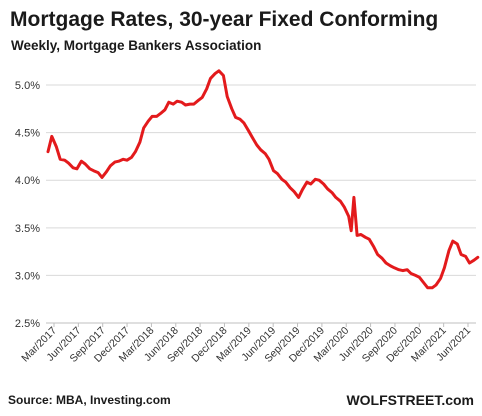 The height and width of the screenshot is (416, 482). Describe the element at coordinates (89, 400) in the screenshot. I see `source-note: Source: MBA, Investing.com` at that location.